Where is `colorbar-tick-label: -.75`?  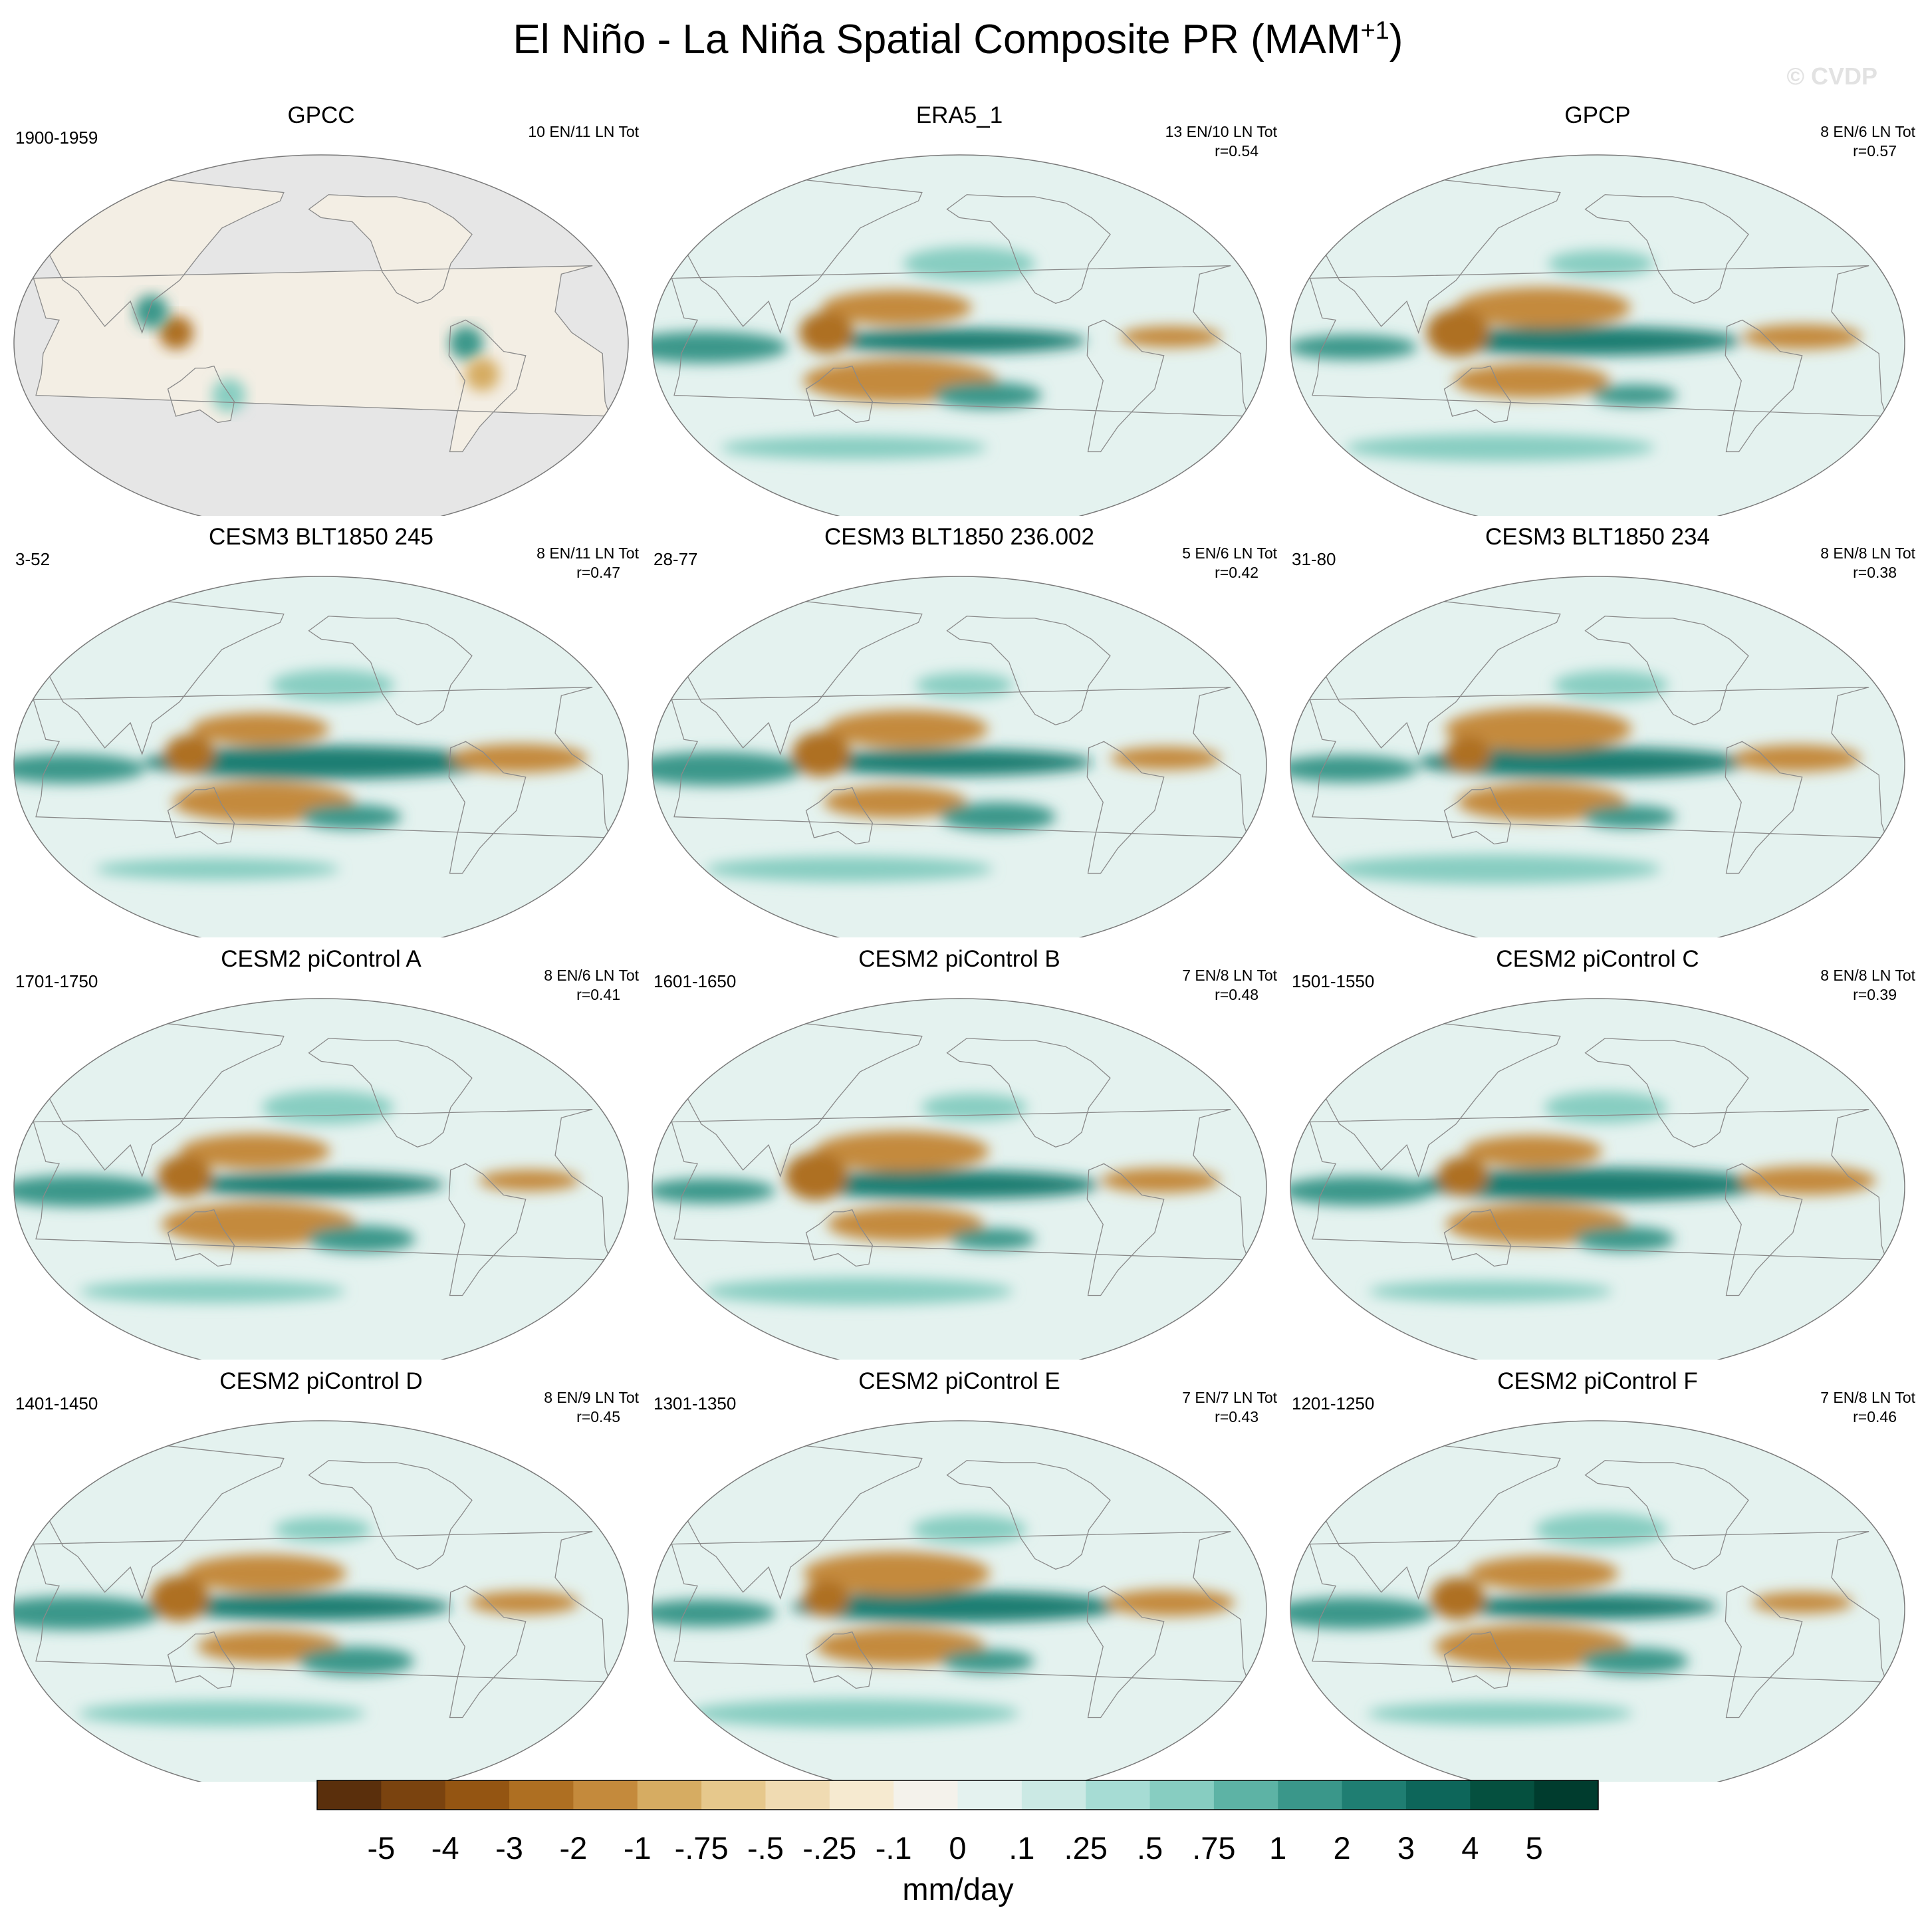 colorbar-tick-label: -.75 is located at coordinates (701, 1848).